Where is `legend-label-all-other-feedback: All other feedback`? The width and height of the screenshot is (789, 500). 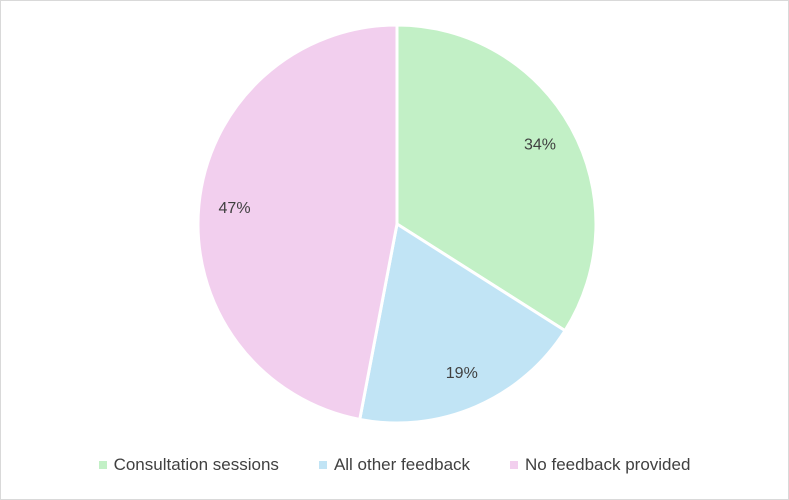
legend-label-all-other-feedback: All other feedback is located at coordinates (402, 464).